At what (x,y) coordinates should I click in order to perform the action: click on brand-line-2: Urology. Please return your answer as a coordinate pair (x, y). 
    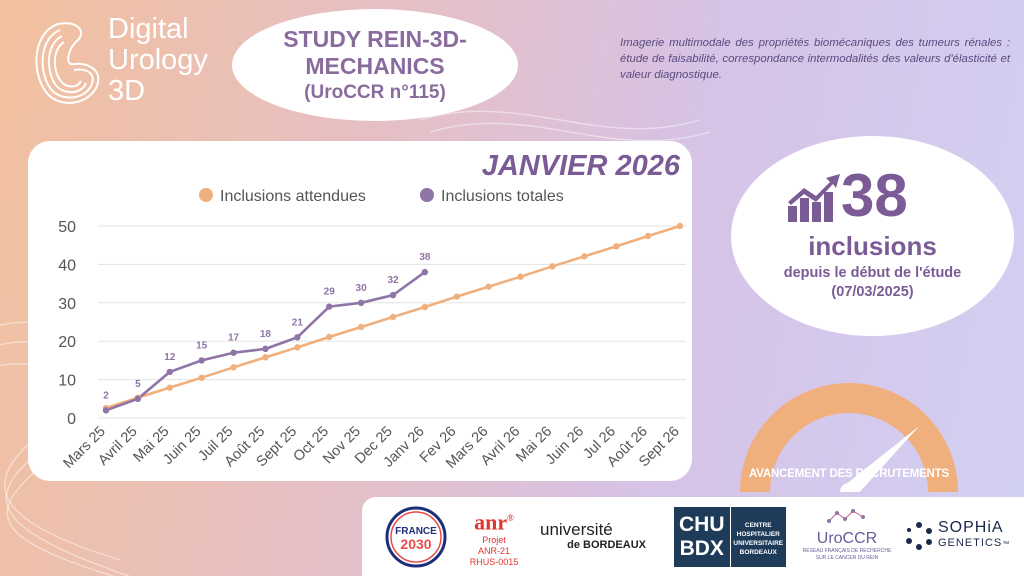
    Looking at the image, I should click on (158, 60).